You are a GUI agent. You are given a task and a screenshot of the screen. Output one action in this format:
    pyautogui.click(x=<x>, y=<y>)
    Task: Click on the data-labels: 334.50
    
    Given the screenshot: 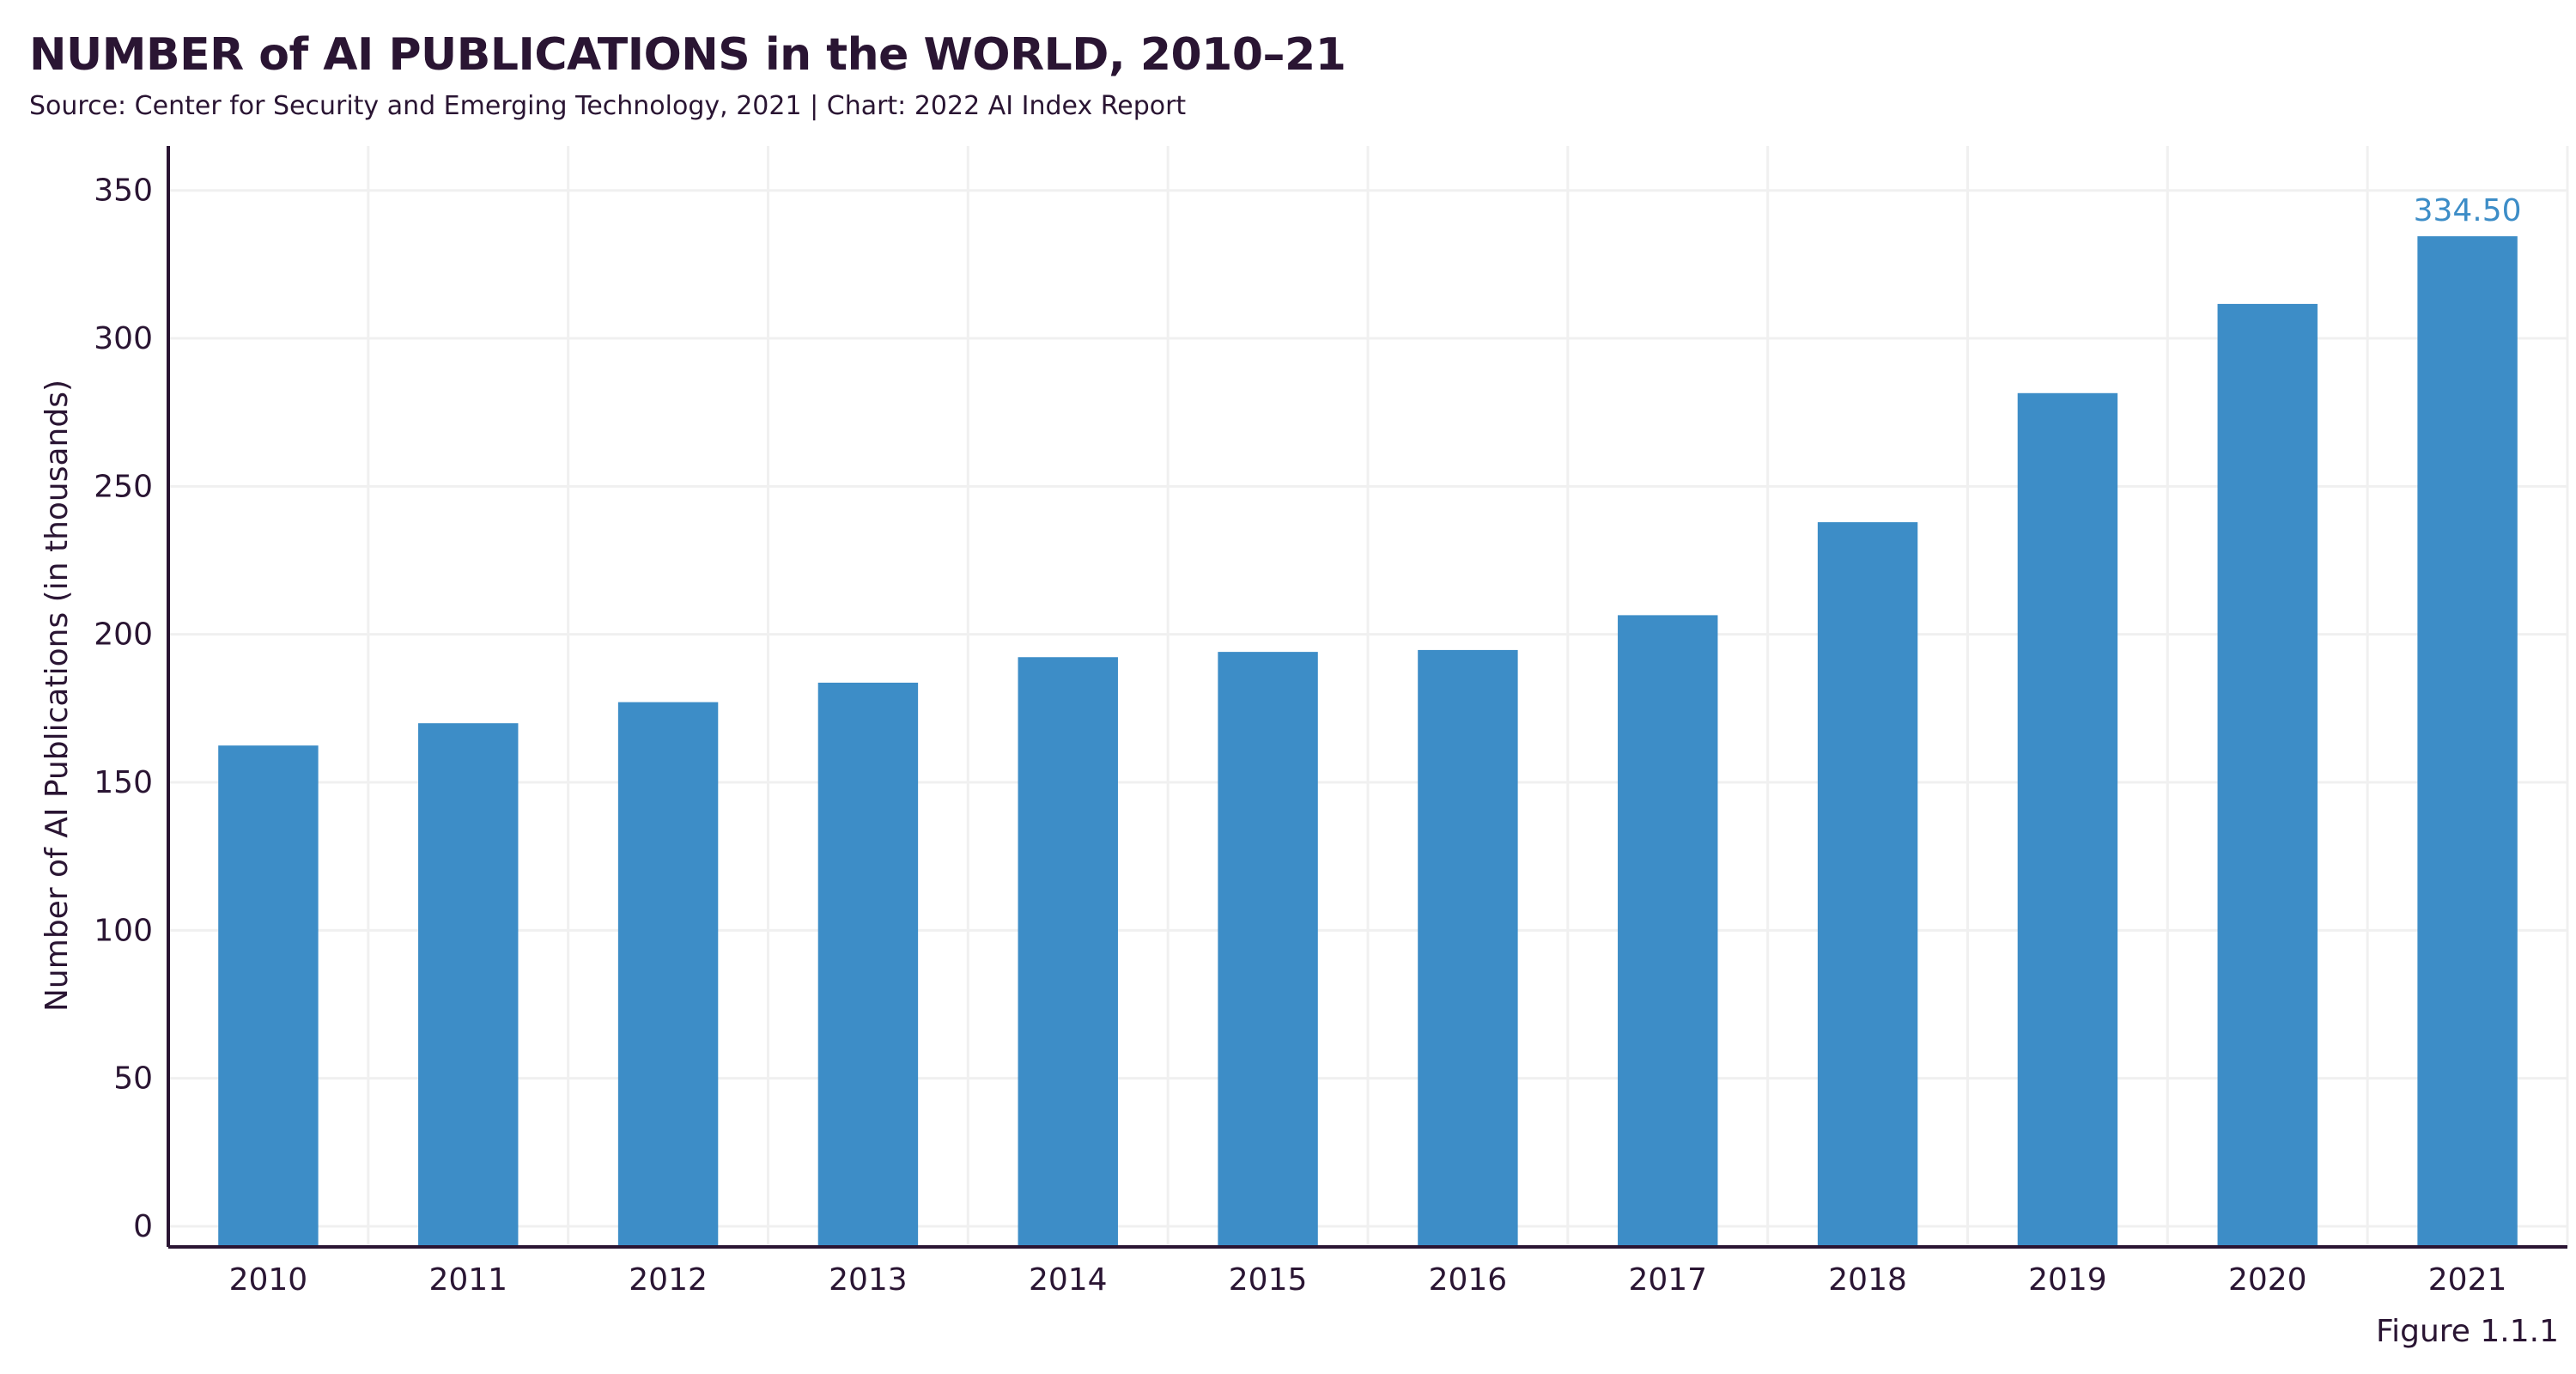 What is the action you would take?
    pyautogui.click(x=2468, y=210)
    